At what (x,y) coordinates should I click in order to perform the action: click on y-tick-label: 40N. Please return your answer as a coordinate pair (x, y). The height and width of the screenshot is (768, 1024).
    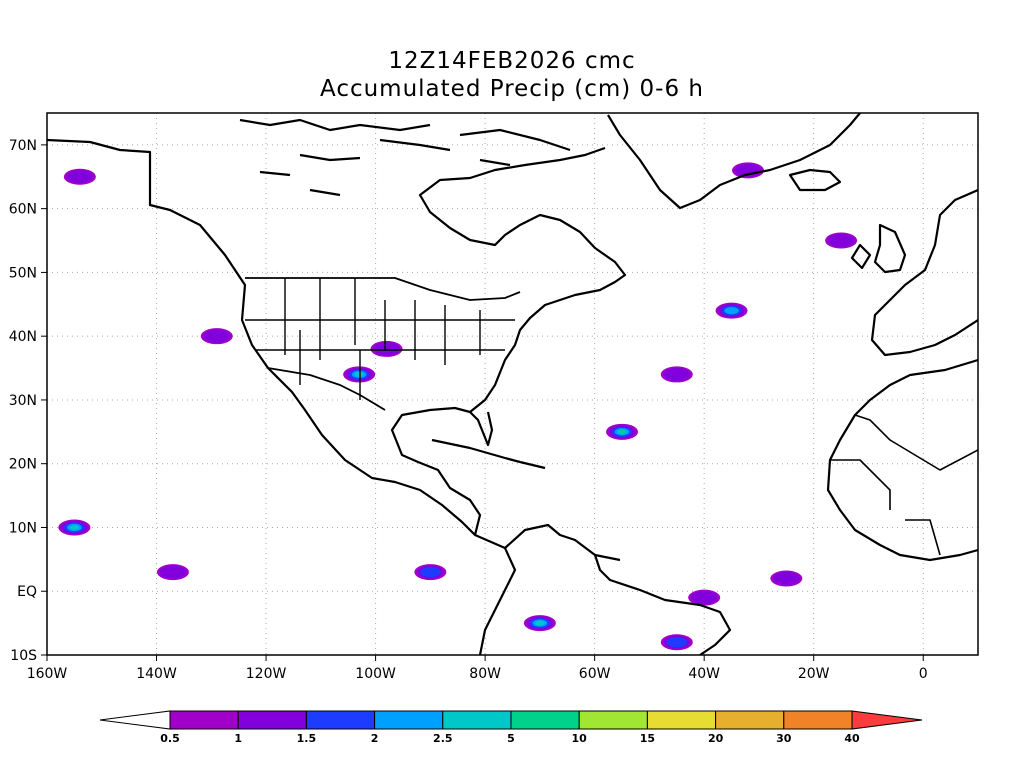
    Looking at the image, I should click on (23, 337).